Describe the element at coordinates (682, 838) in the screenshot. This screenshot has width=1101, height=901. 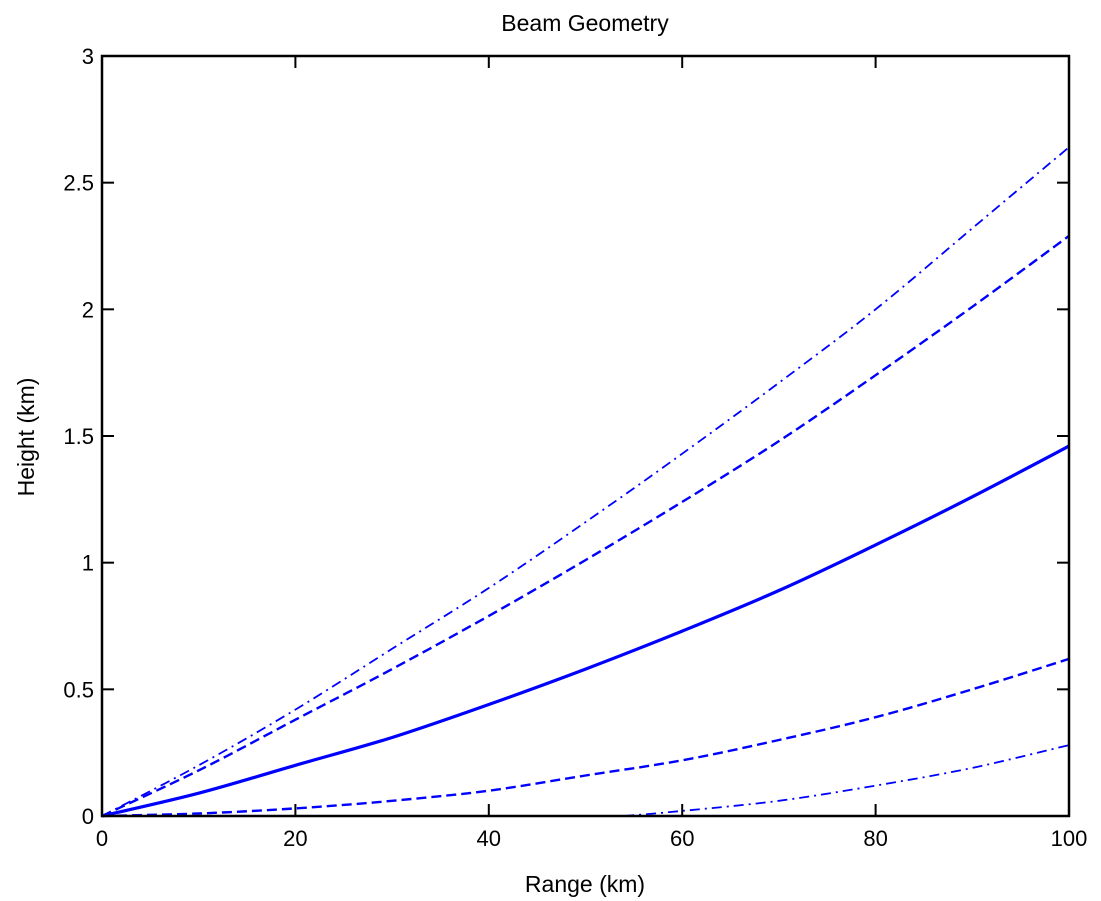
I see `x-tick-label-60: 60` at that location.